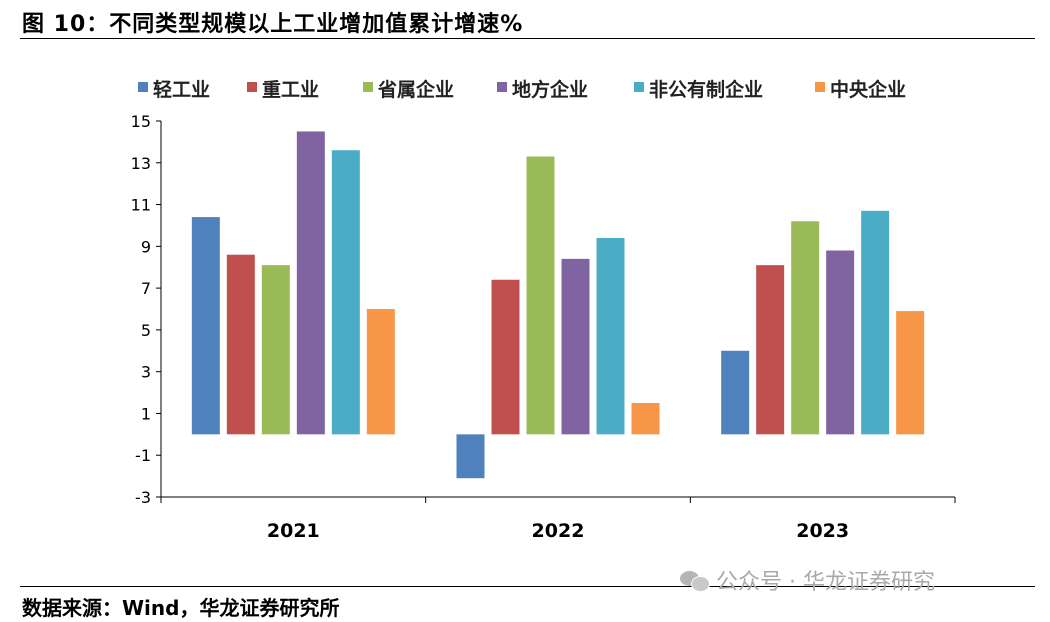 The width and height of the screenshot is (1050, 622). What do you see at coordinates (146, 413) in the screenshot?
I see `y-tick-label-7: 1` at bounding box center [146, 413].